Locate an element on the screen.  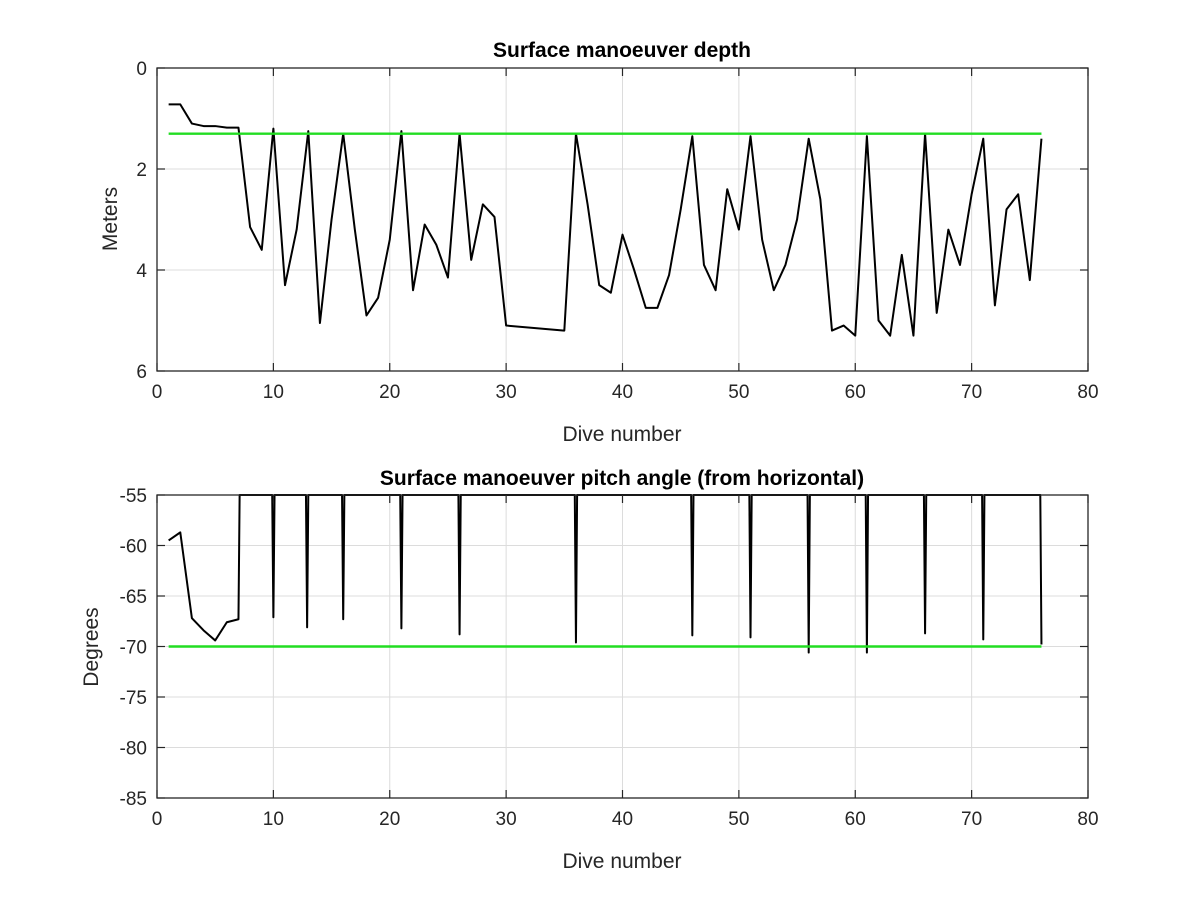
y-tick-label: 0 is located at coordinates (141, 69).